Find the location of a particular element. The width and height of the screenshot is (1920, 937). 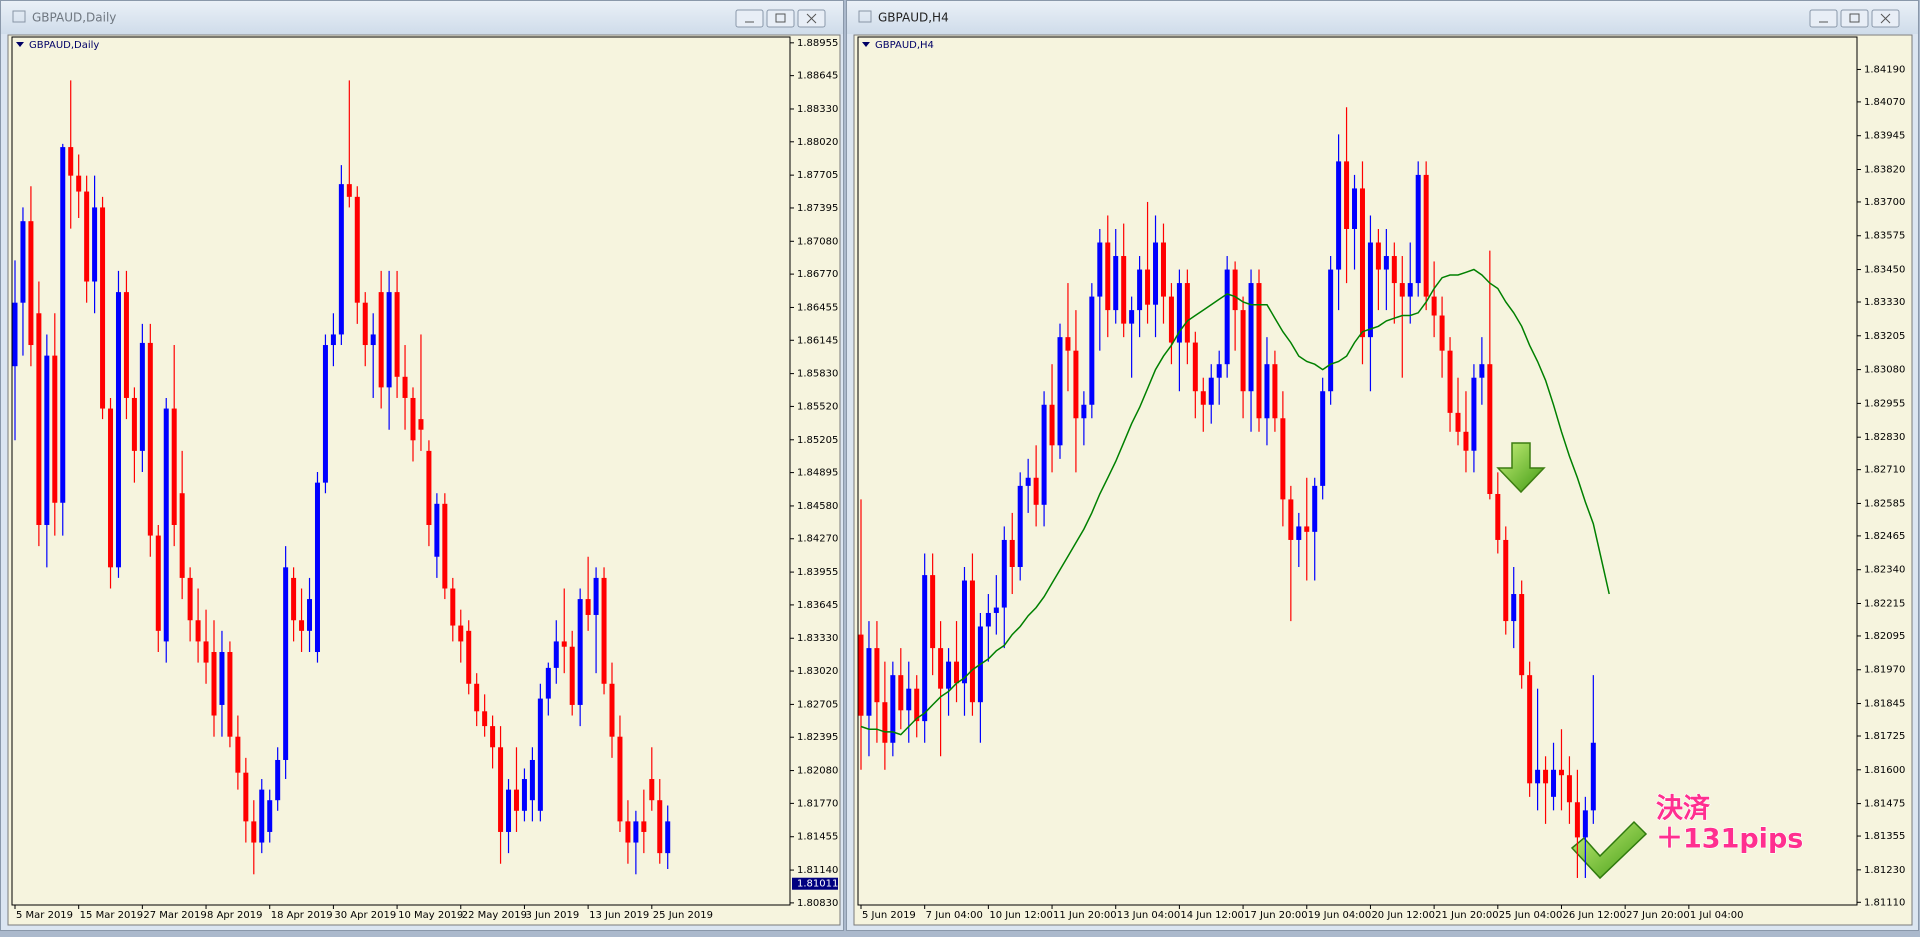

y-tick-label: 1.81110 is located at coordinates (1884, 902).